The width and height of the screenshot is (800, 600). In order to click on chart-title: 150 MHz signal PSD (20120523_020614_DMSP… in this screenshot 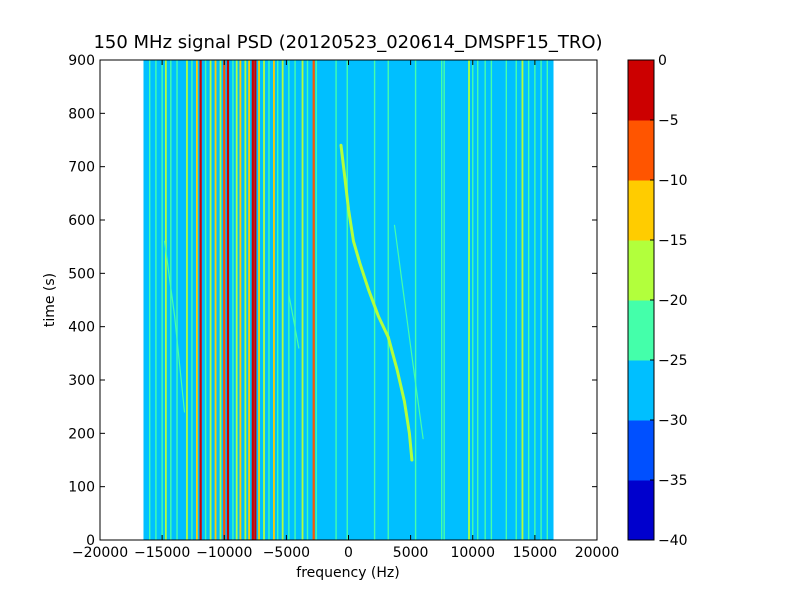, I will do `click(347, 42)`.